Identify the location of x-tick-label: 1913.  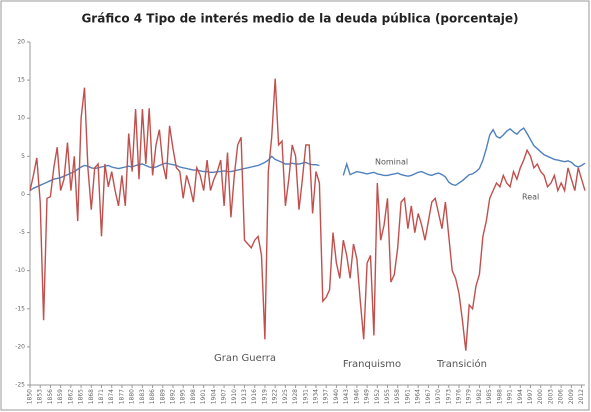
(244, 396).